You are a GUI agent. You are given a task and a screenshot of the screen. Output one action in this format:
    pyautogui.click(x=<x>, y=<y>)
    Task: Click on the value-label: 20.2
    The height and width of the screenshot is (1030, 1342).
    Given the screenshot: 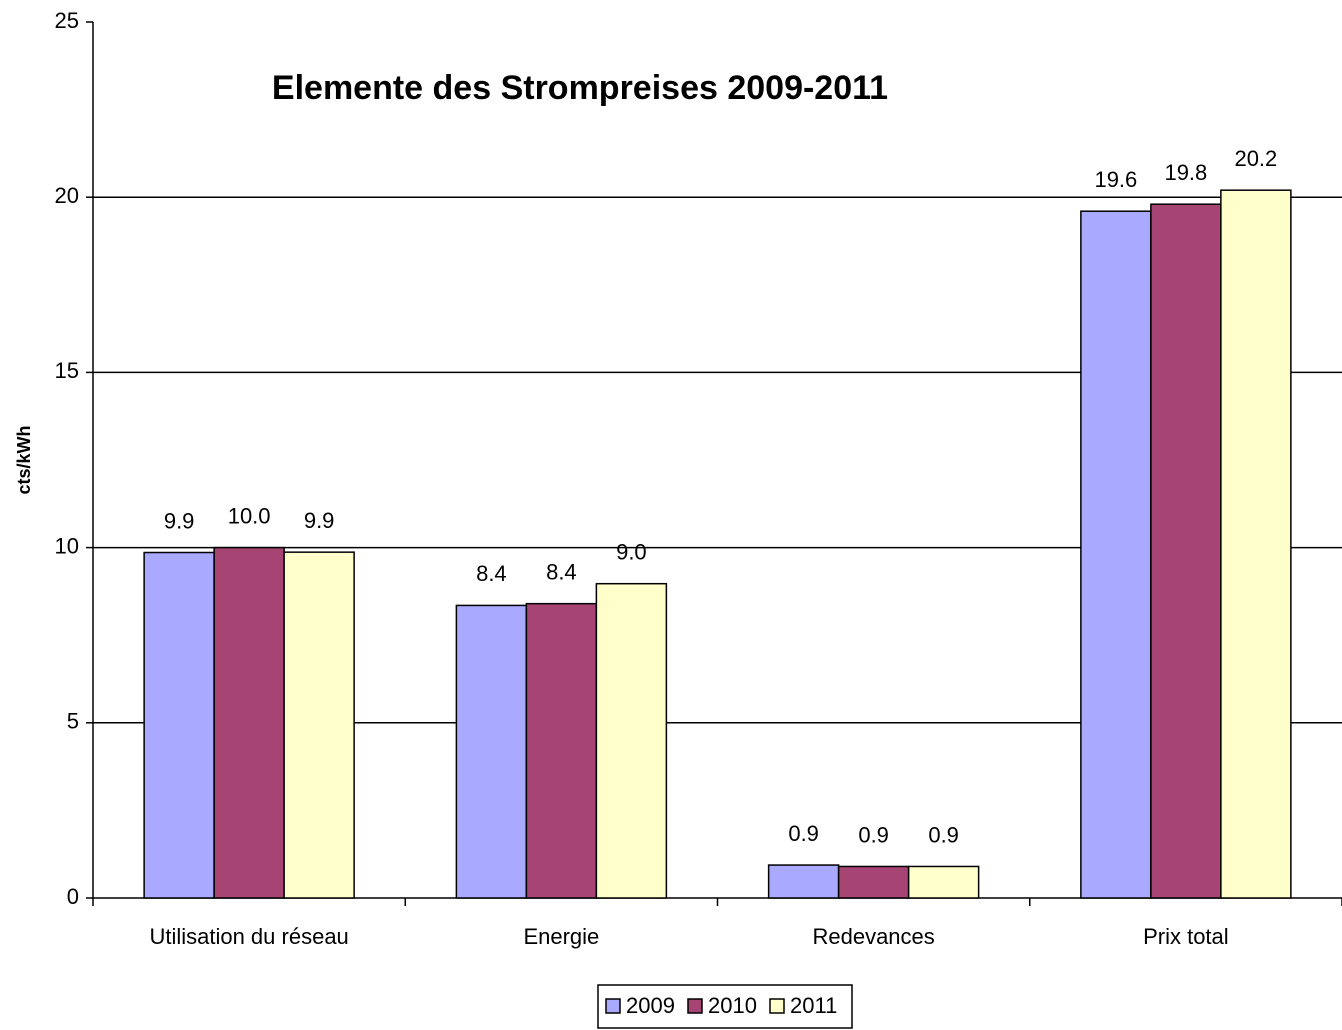 What is the action you would take?
    pyautogui.click(x=1255, y=158)
    